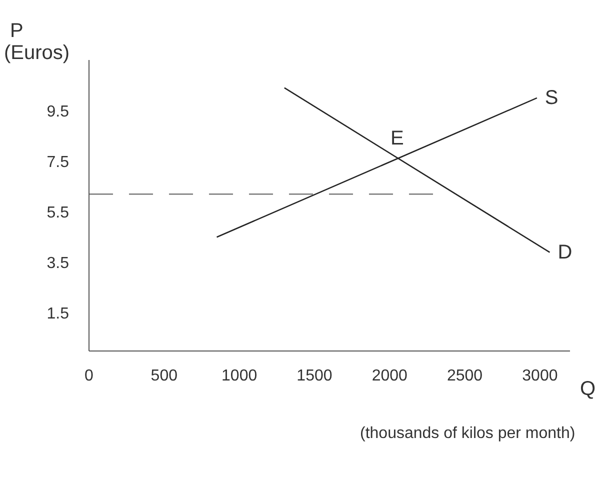 This screenshot has width=610, height=488. I want to click on y-tick-label: 7.5, so click(58, 162).